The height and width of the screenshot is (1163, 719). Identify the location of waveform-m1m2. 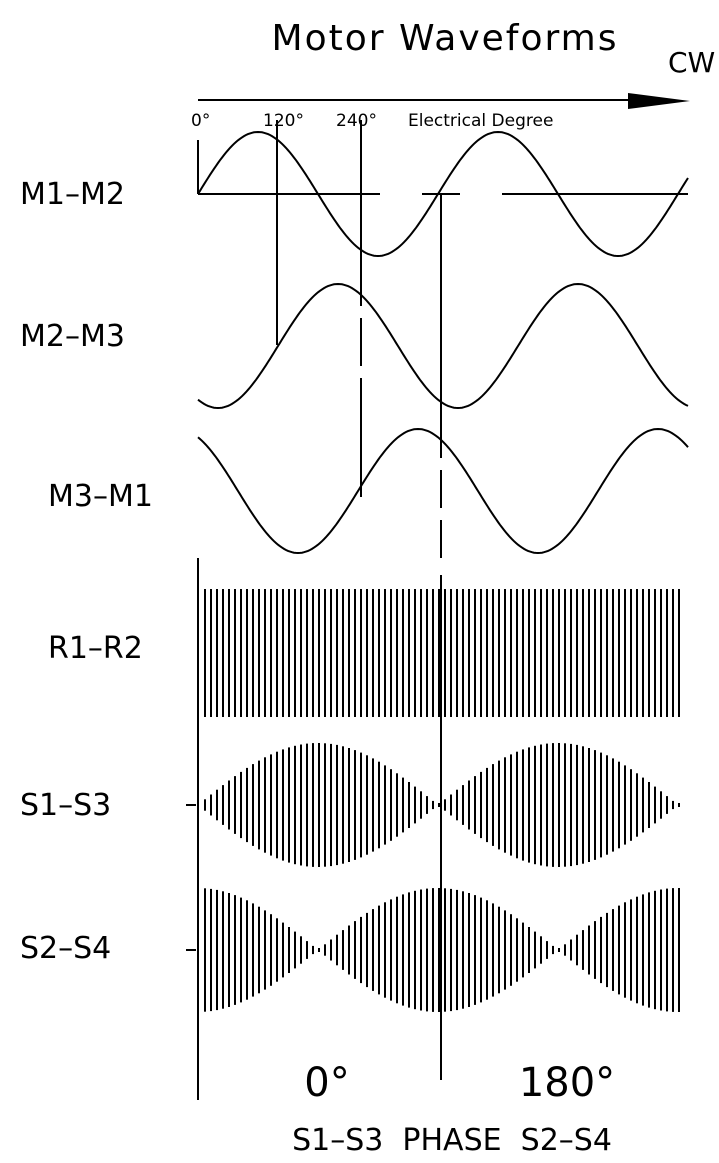
(443, 194).